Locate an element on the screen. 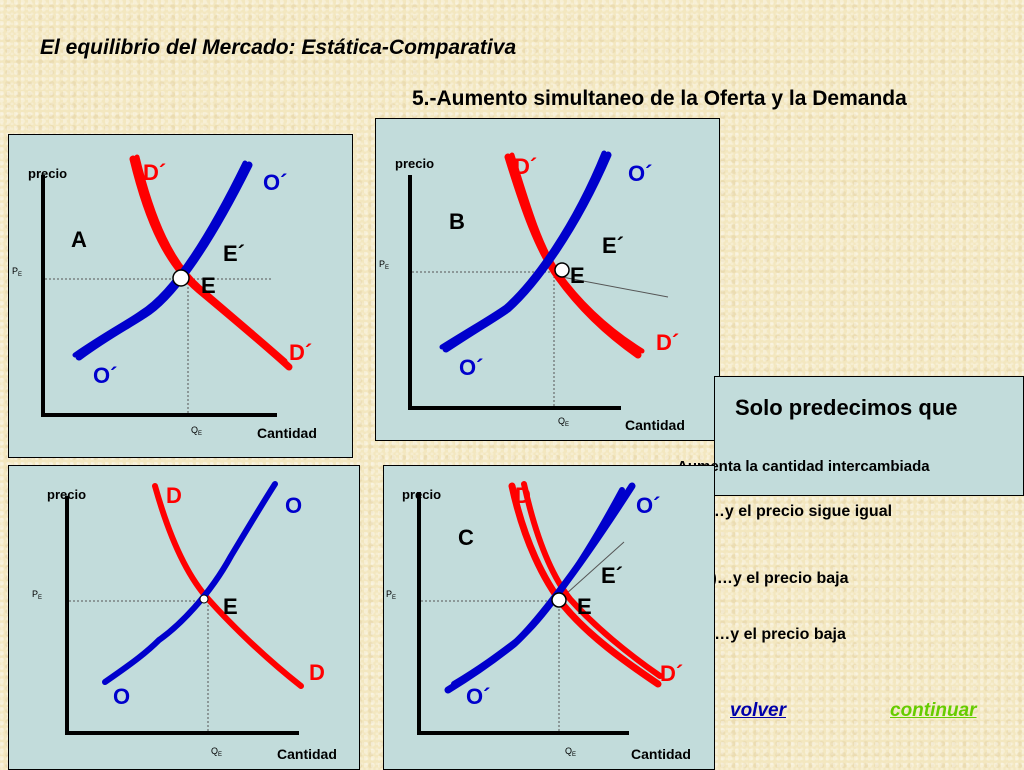 The height and width of the screenshot is (770, 1024). demand-curve-shifted is located at coordinates (585, 585).